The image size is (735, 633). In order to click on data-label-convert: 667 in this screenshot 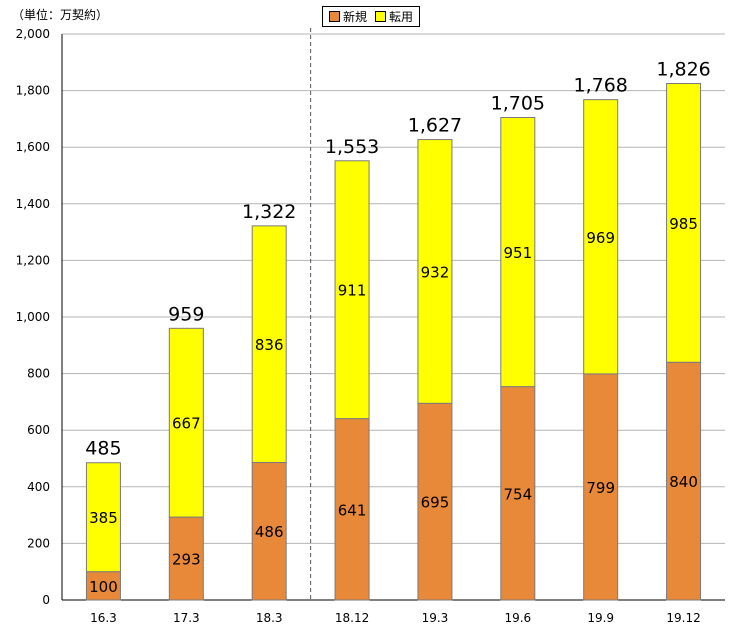, I will do `click(186, 424)`.